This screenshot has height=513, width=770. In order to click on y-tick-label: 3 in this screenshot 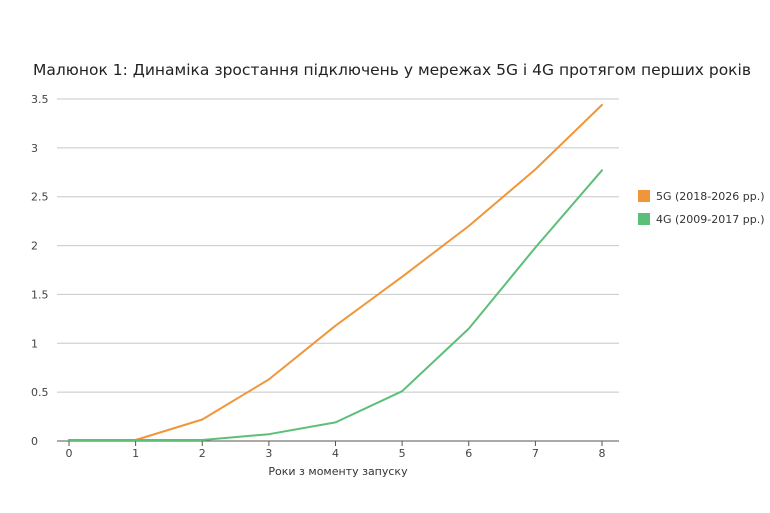, I will do `click(34, 148)`.